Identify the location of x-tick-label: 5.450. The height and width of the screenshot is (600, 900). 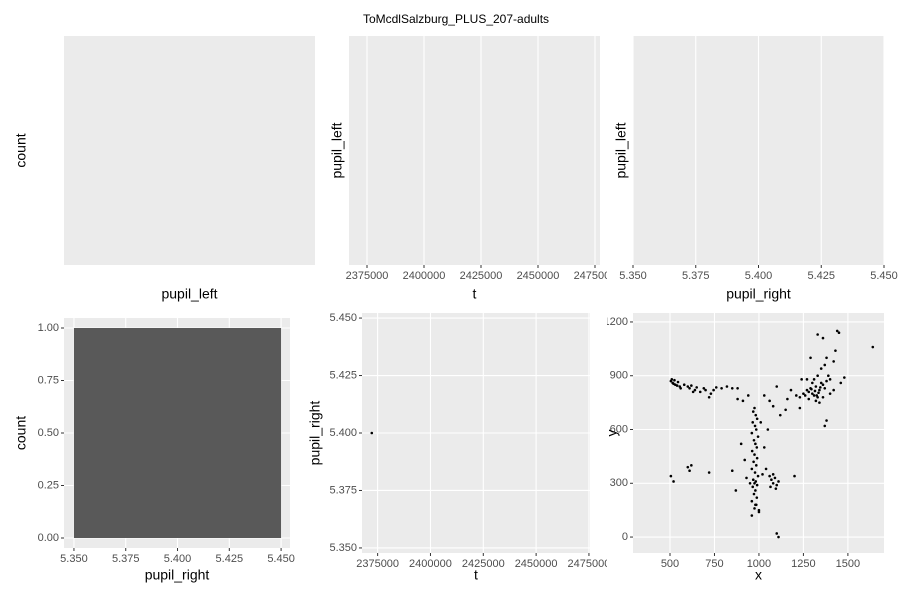
(884, 276).